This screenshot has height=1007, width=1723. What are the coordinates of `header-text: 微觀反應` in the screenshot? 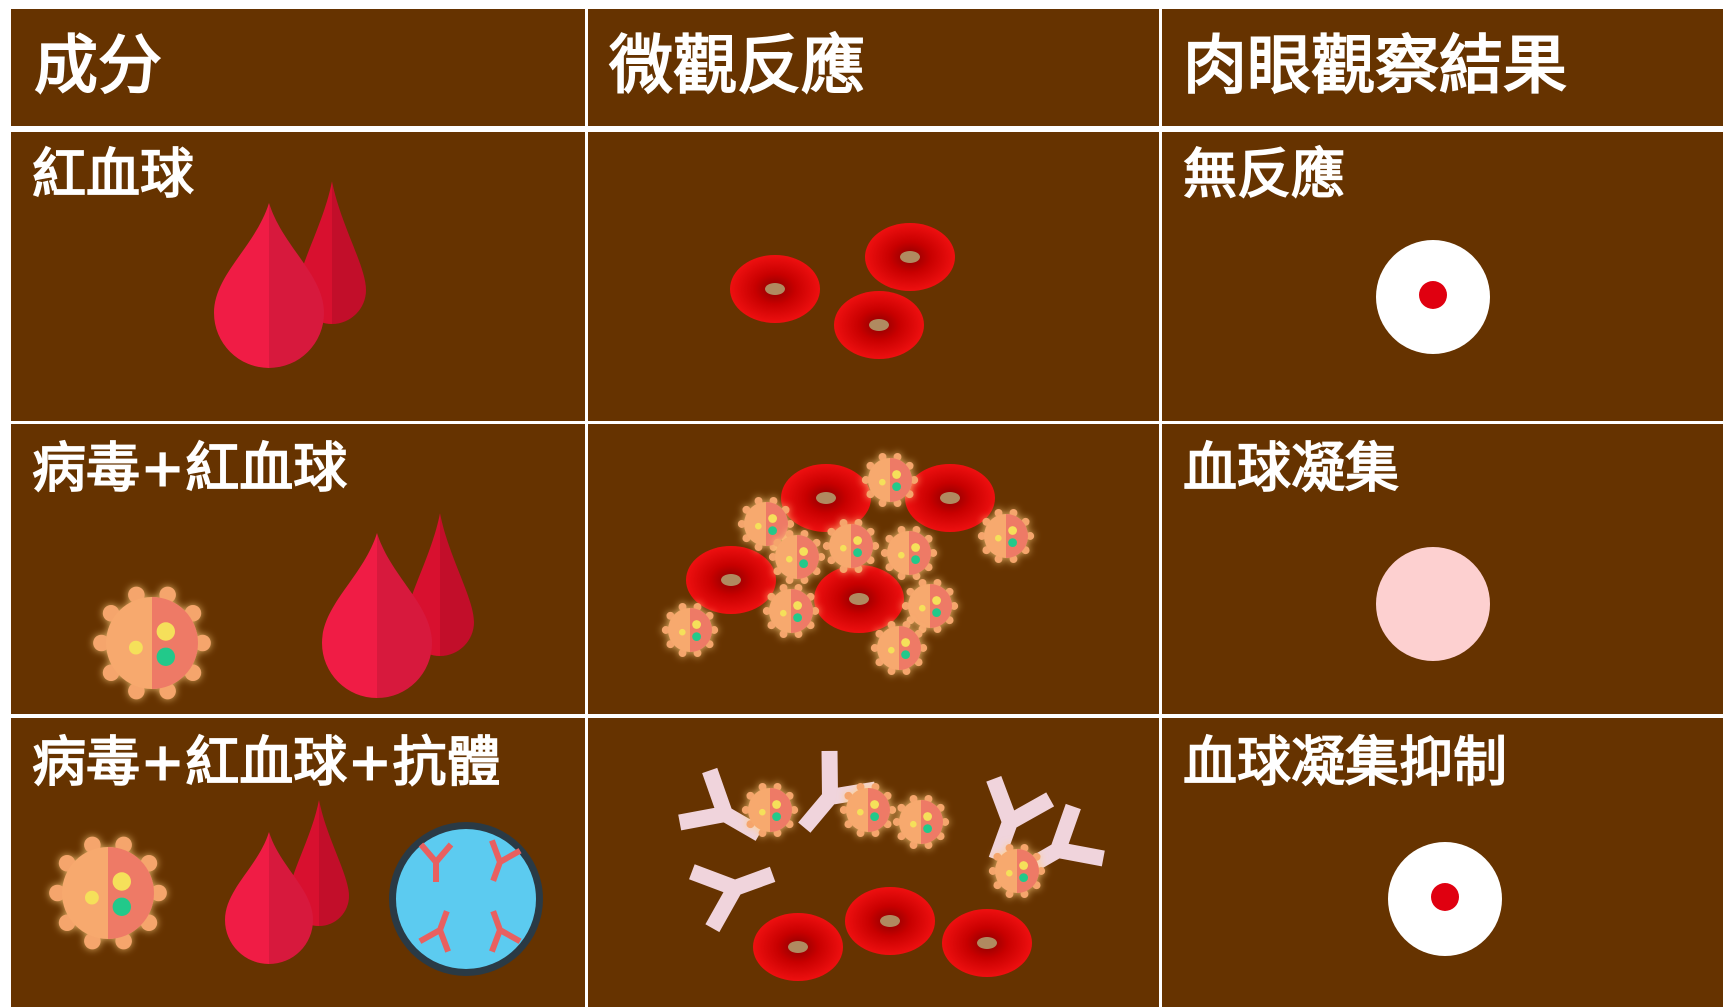 It's located at (736, 67).